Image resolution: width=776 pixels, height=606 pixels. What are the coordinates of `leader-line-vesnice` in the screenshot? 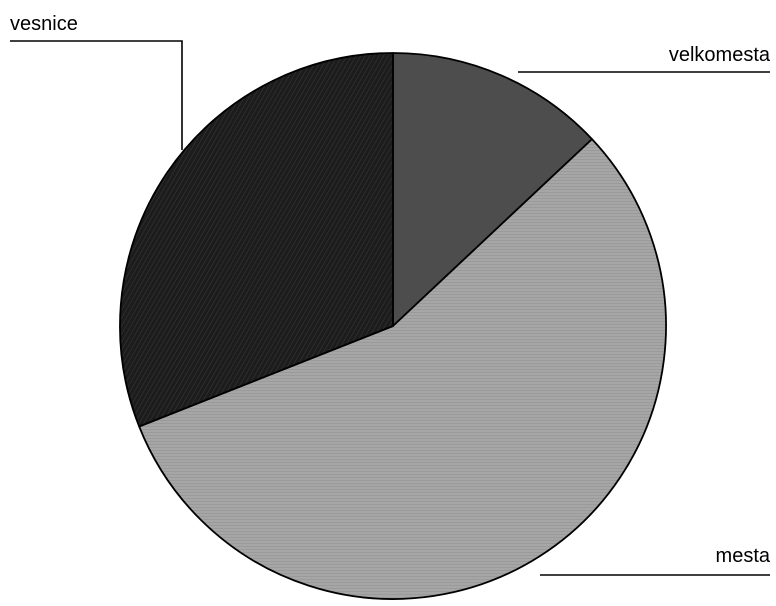 It's located at (96, 95).